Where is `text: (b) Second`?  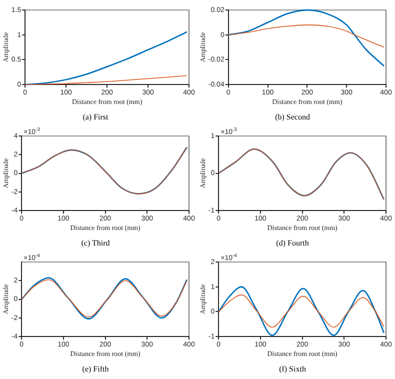 text: (b) Second is located at coordinates (292, 117).